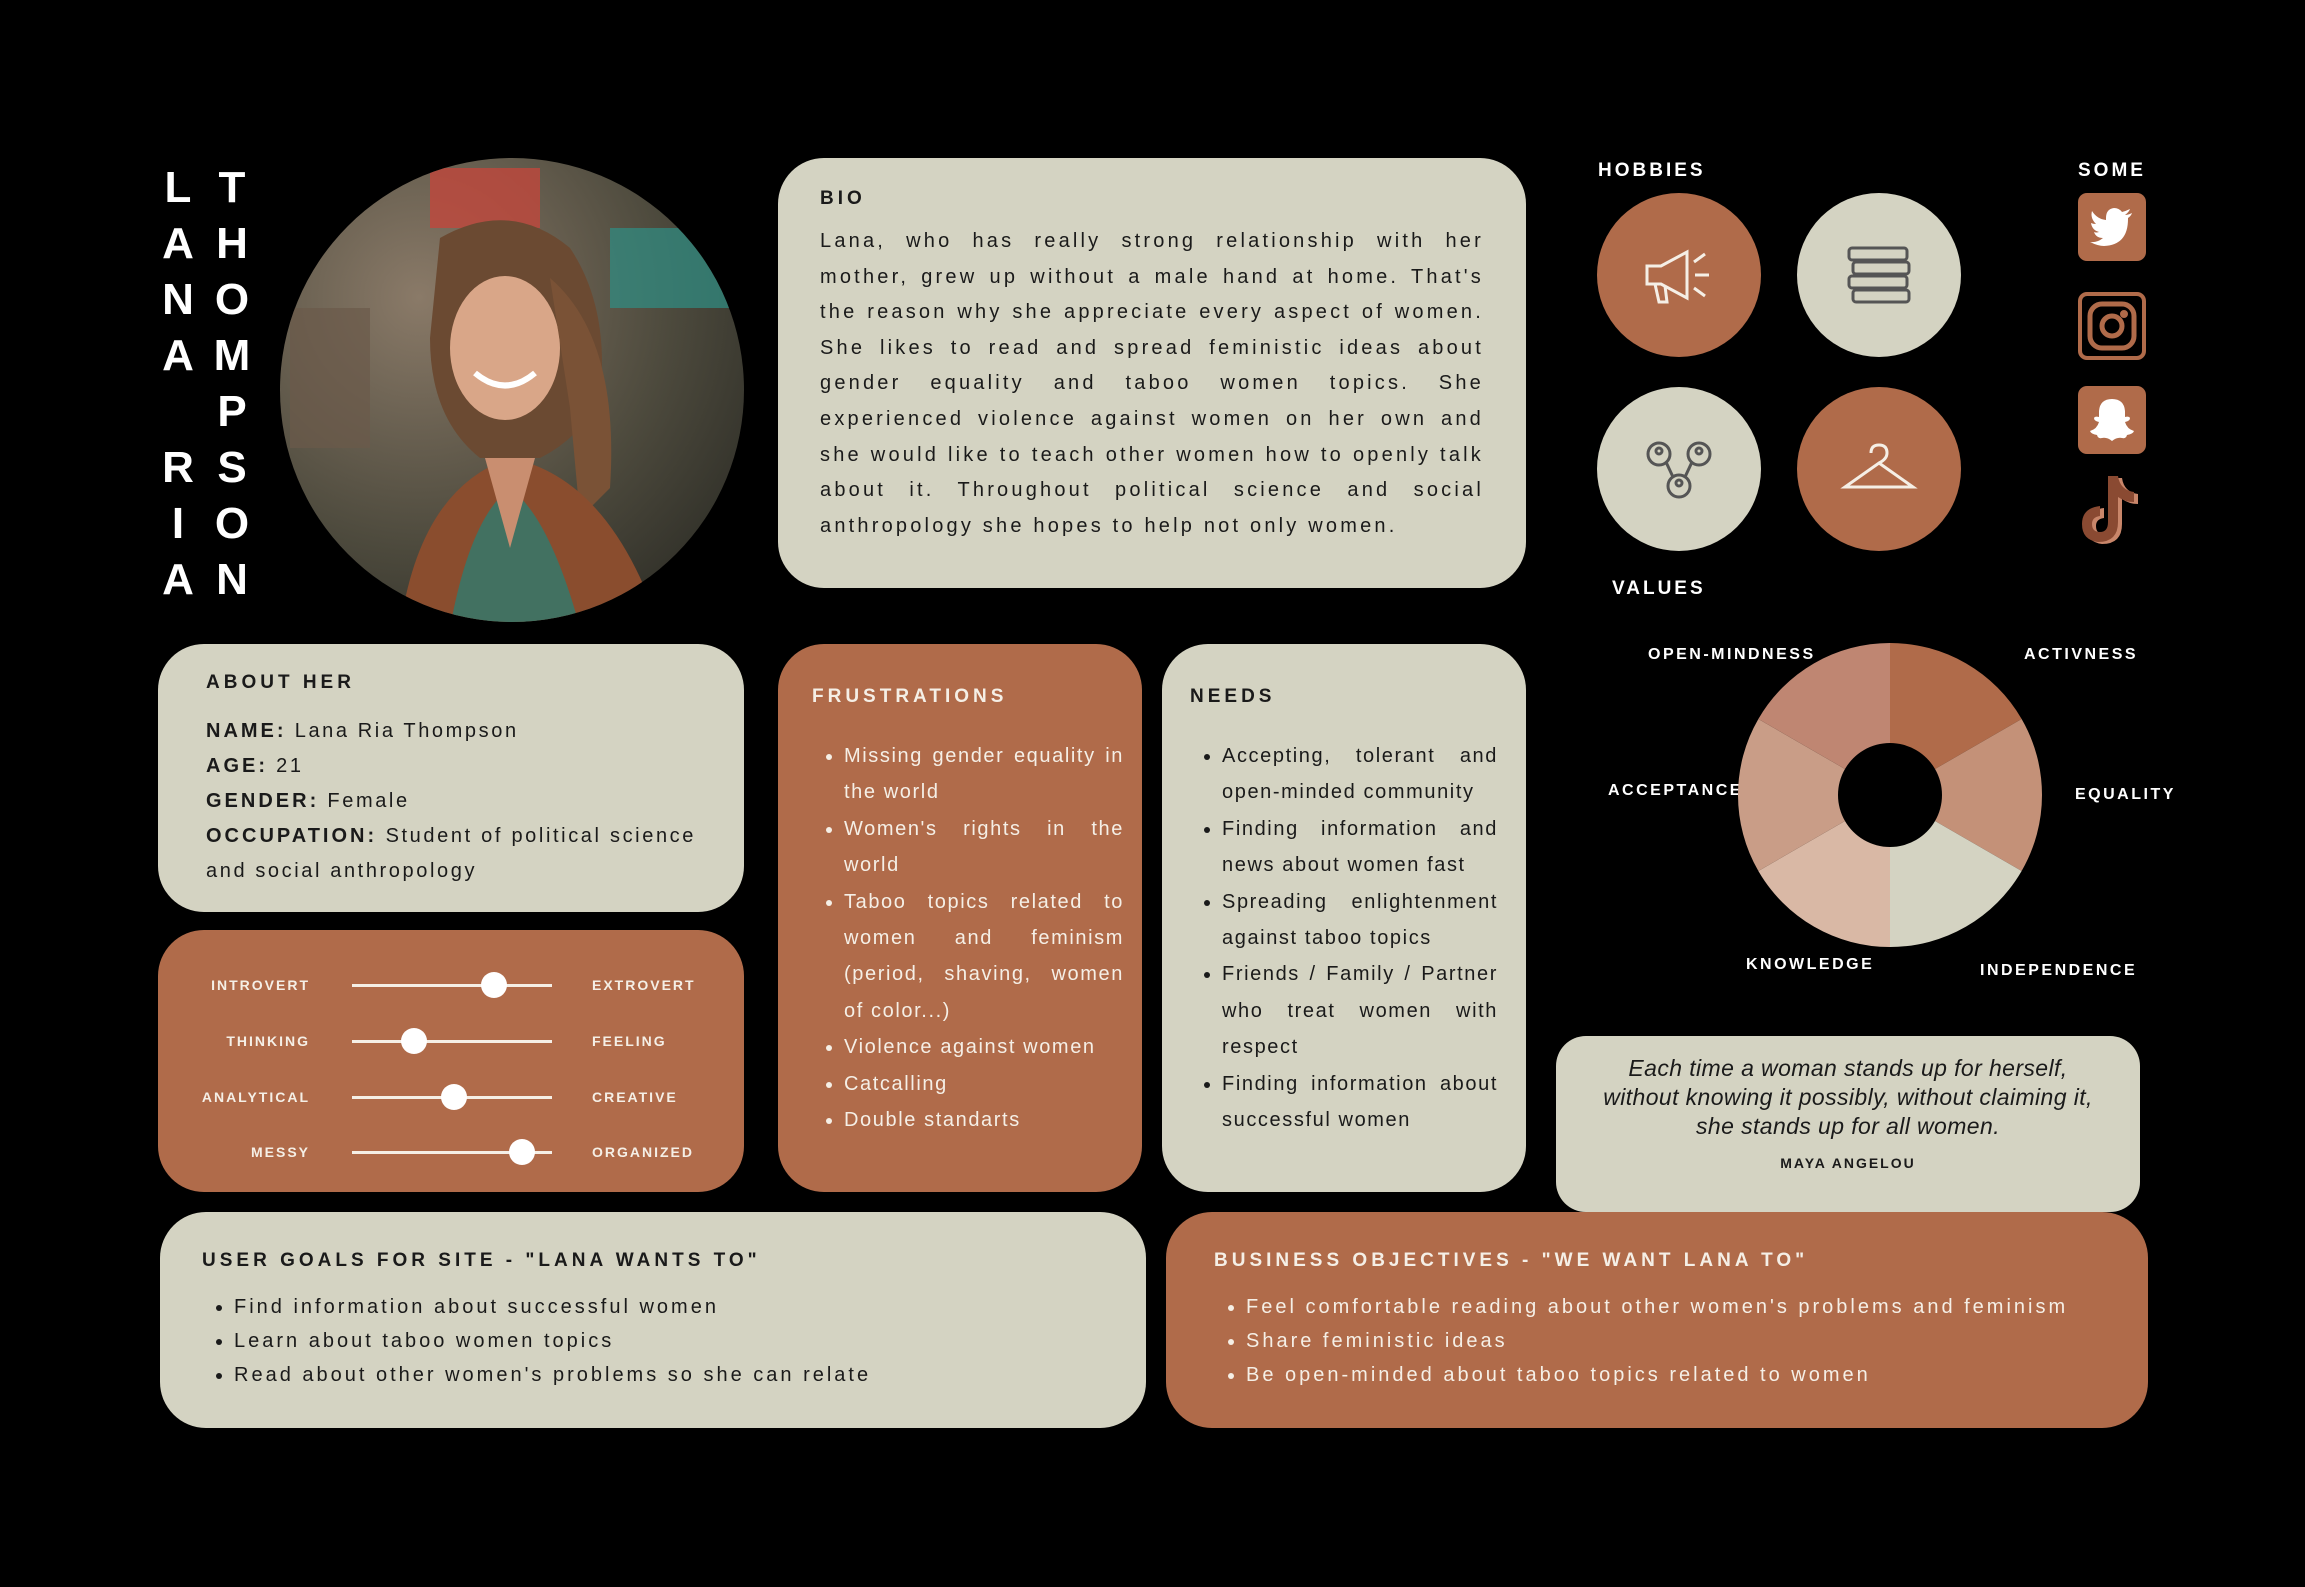 The image size is (2305, 1587). I want to click on about-name-label: NAME:, so click(246, 731).